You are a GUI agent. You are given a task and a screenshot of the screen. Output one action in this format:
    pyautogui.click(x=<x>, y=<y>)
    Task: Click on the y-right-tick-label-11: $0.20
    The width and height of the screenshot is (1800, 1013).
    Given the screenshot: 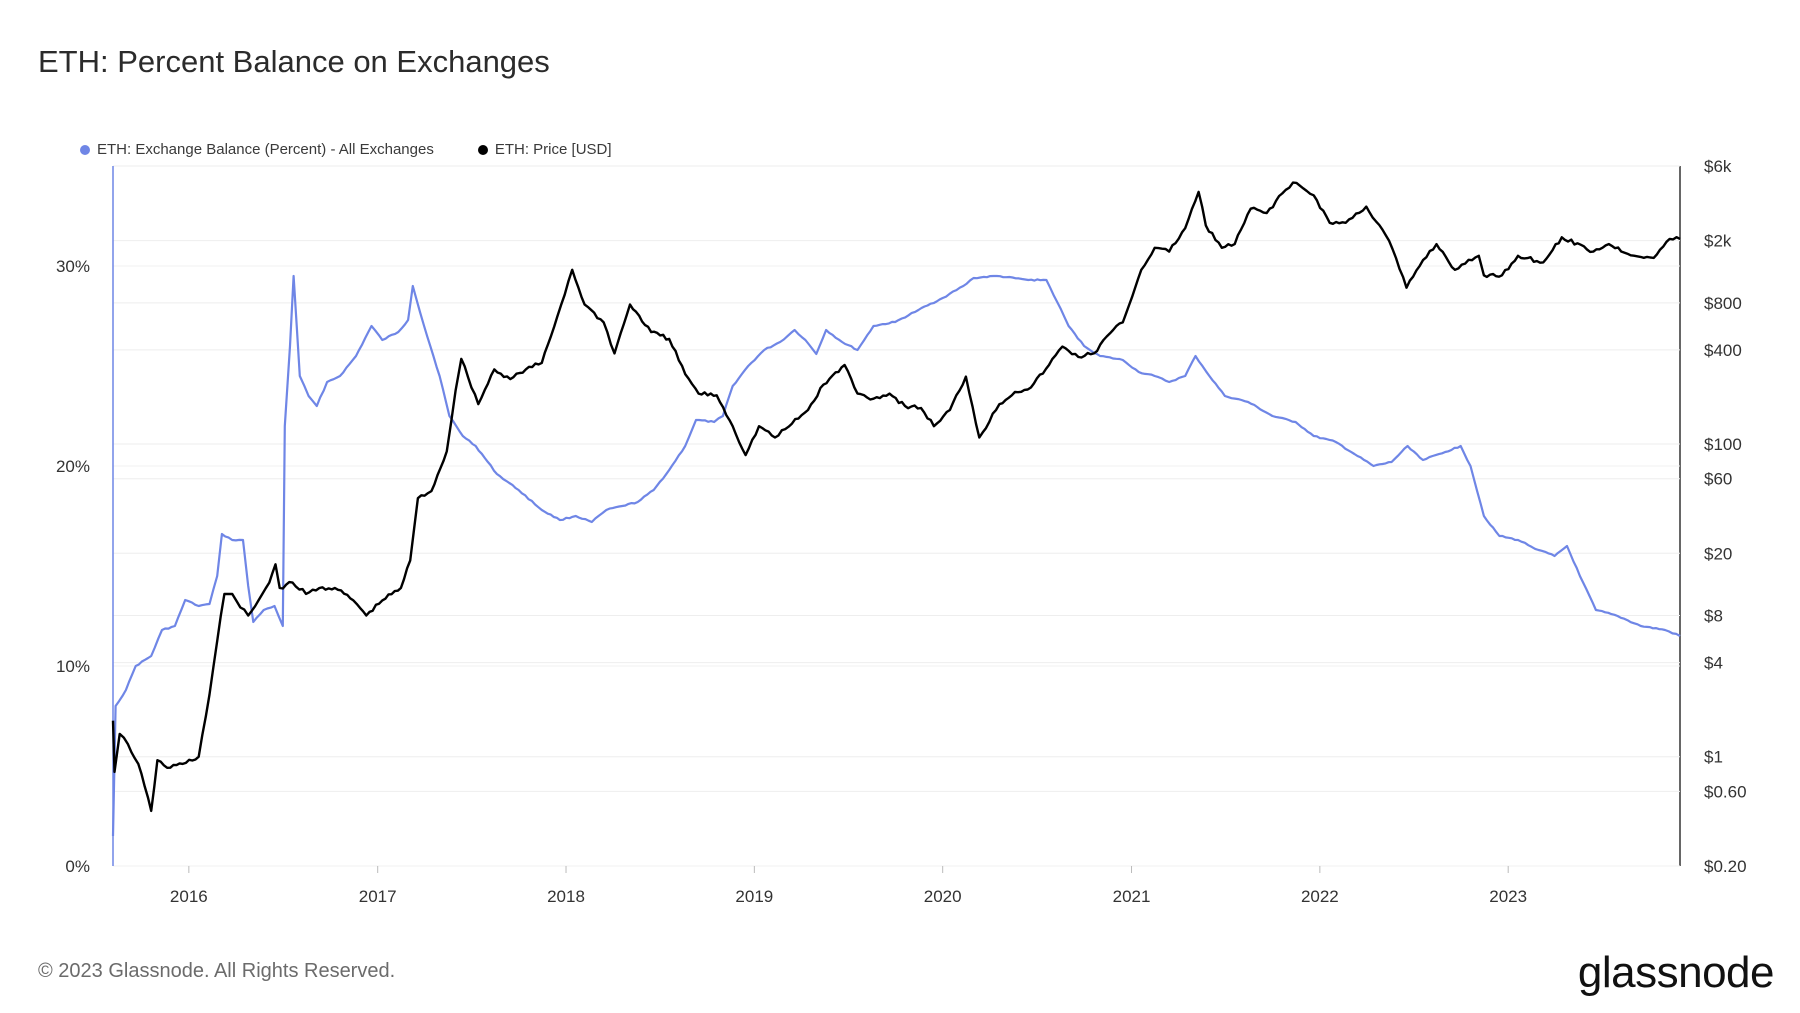 What is the action you would take?
    pyautogui.click(x=1725, y=866)
    